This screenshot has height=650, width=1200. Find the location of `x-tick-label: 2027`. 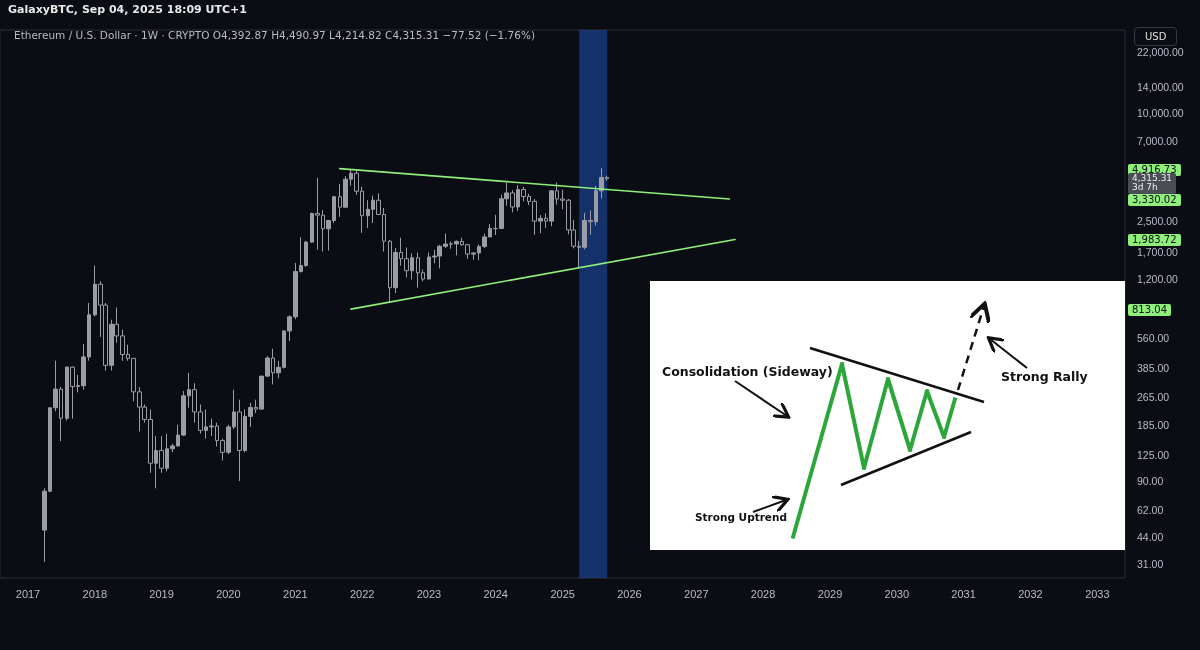

x-tick-label: 2027 is located at coordinates (696, 593).